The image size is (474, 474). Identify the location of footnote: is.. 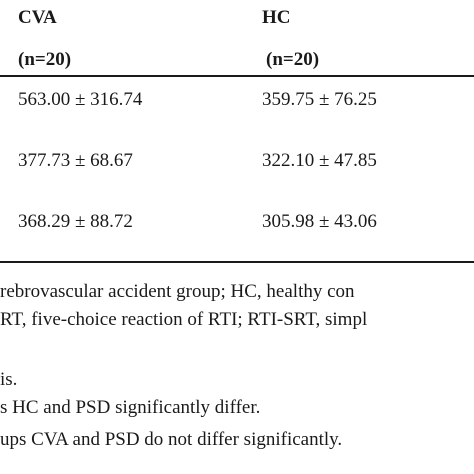
(9, 379).